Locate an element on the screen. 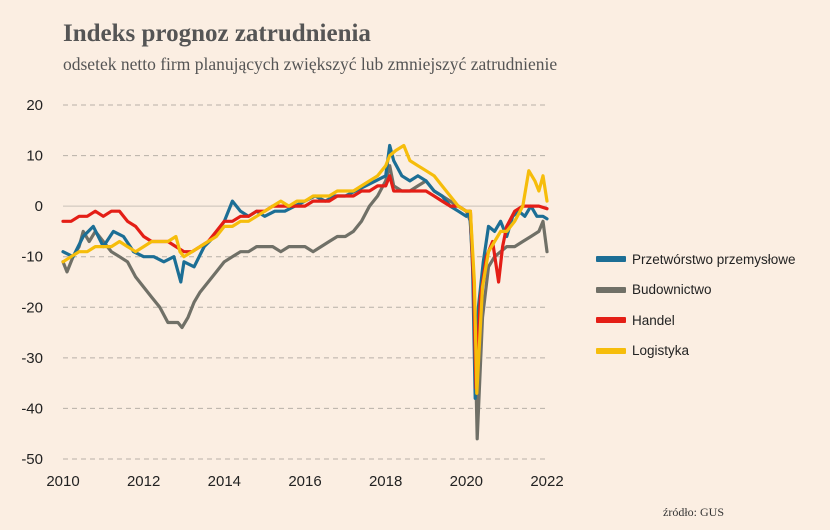 This screenshot has height=530, width=830. x-tick-label: 2022 is located at coordinates (546, 481).